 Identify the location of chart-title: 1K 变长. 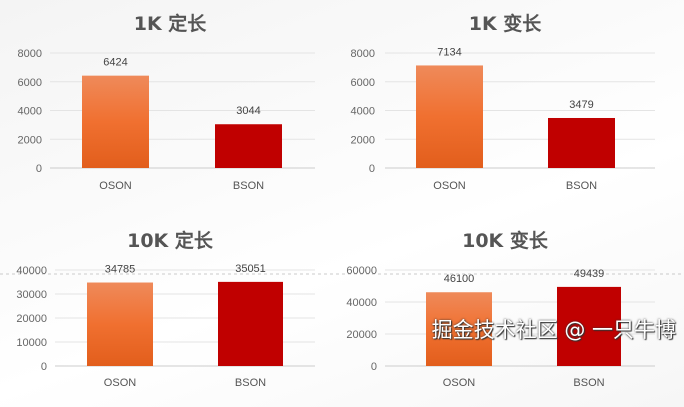
(506, 23).